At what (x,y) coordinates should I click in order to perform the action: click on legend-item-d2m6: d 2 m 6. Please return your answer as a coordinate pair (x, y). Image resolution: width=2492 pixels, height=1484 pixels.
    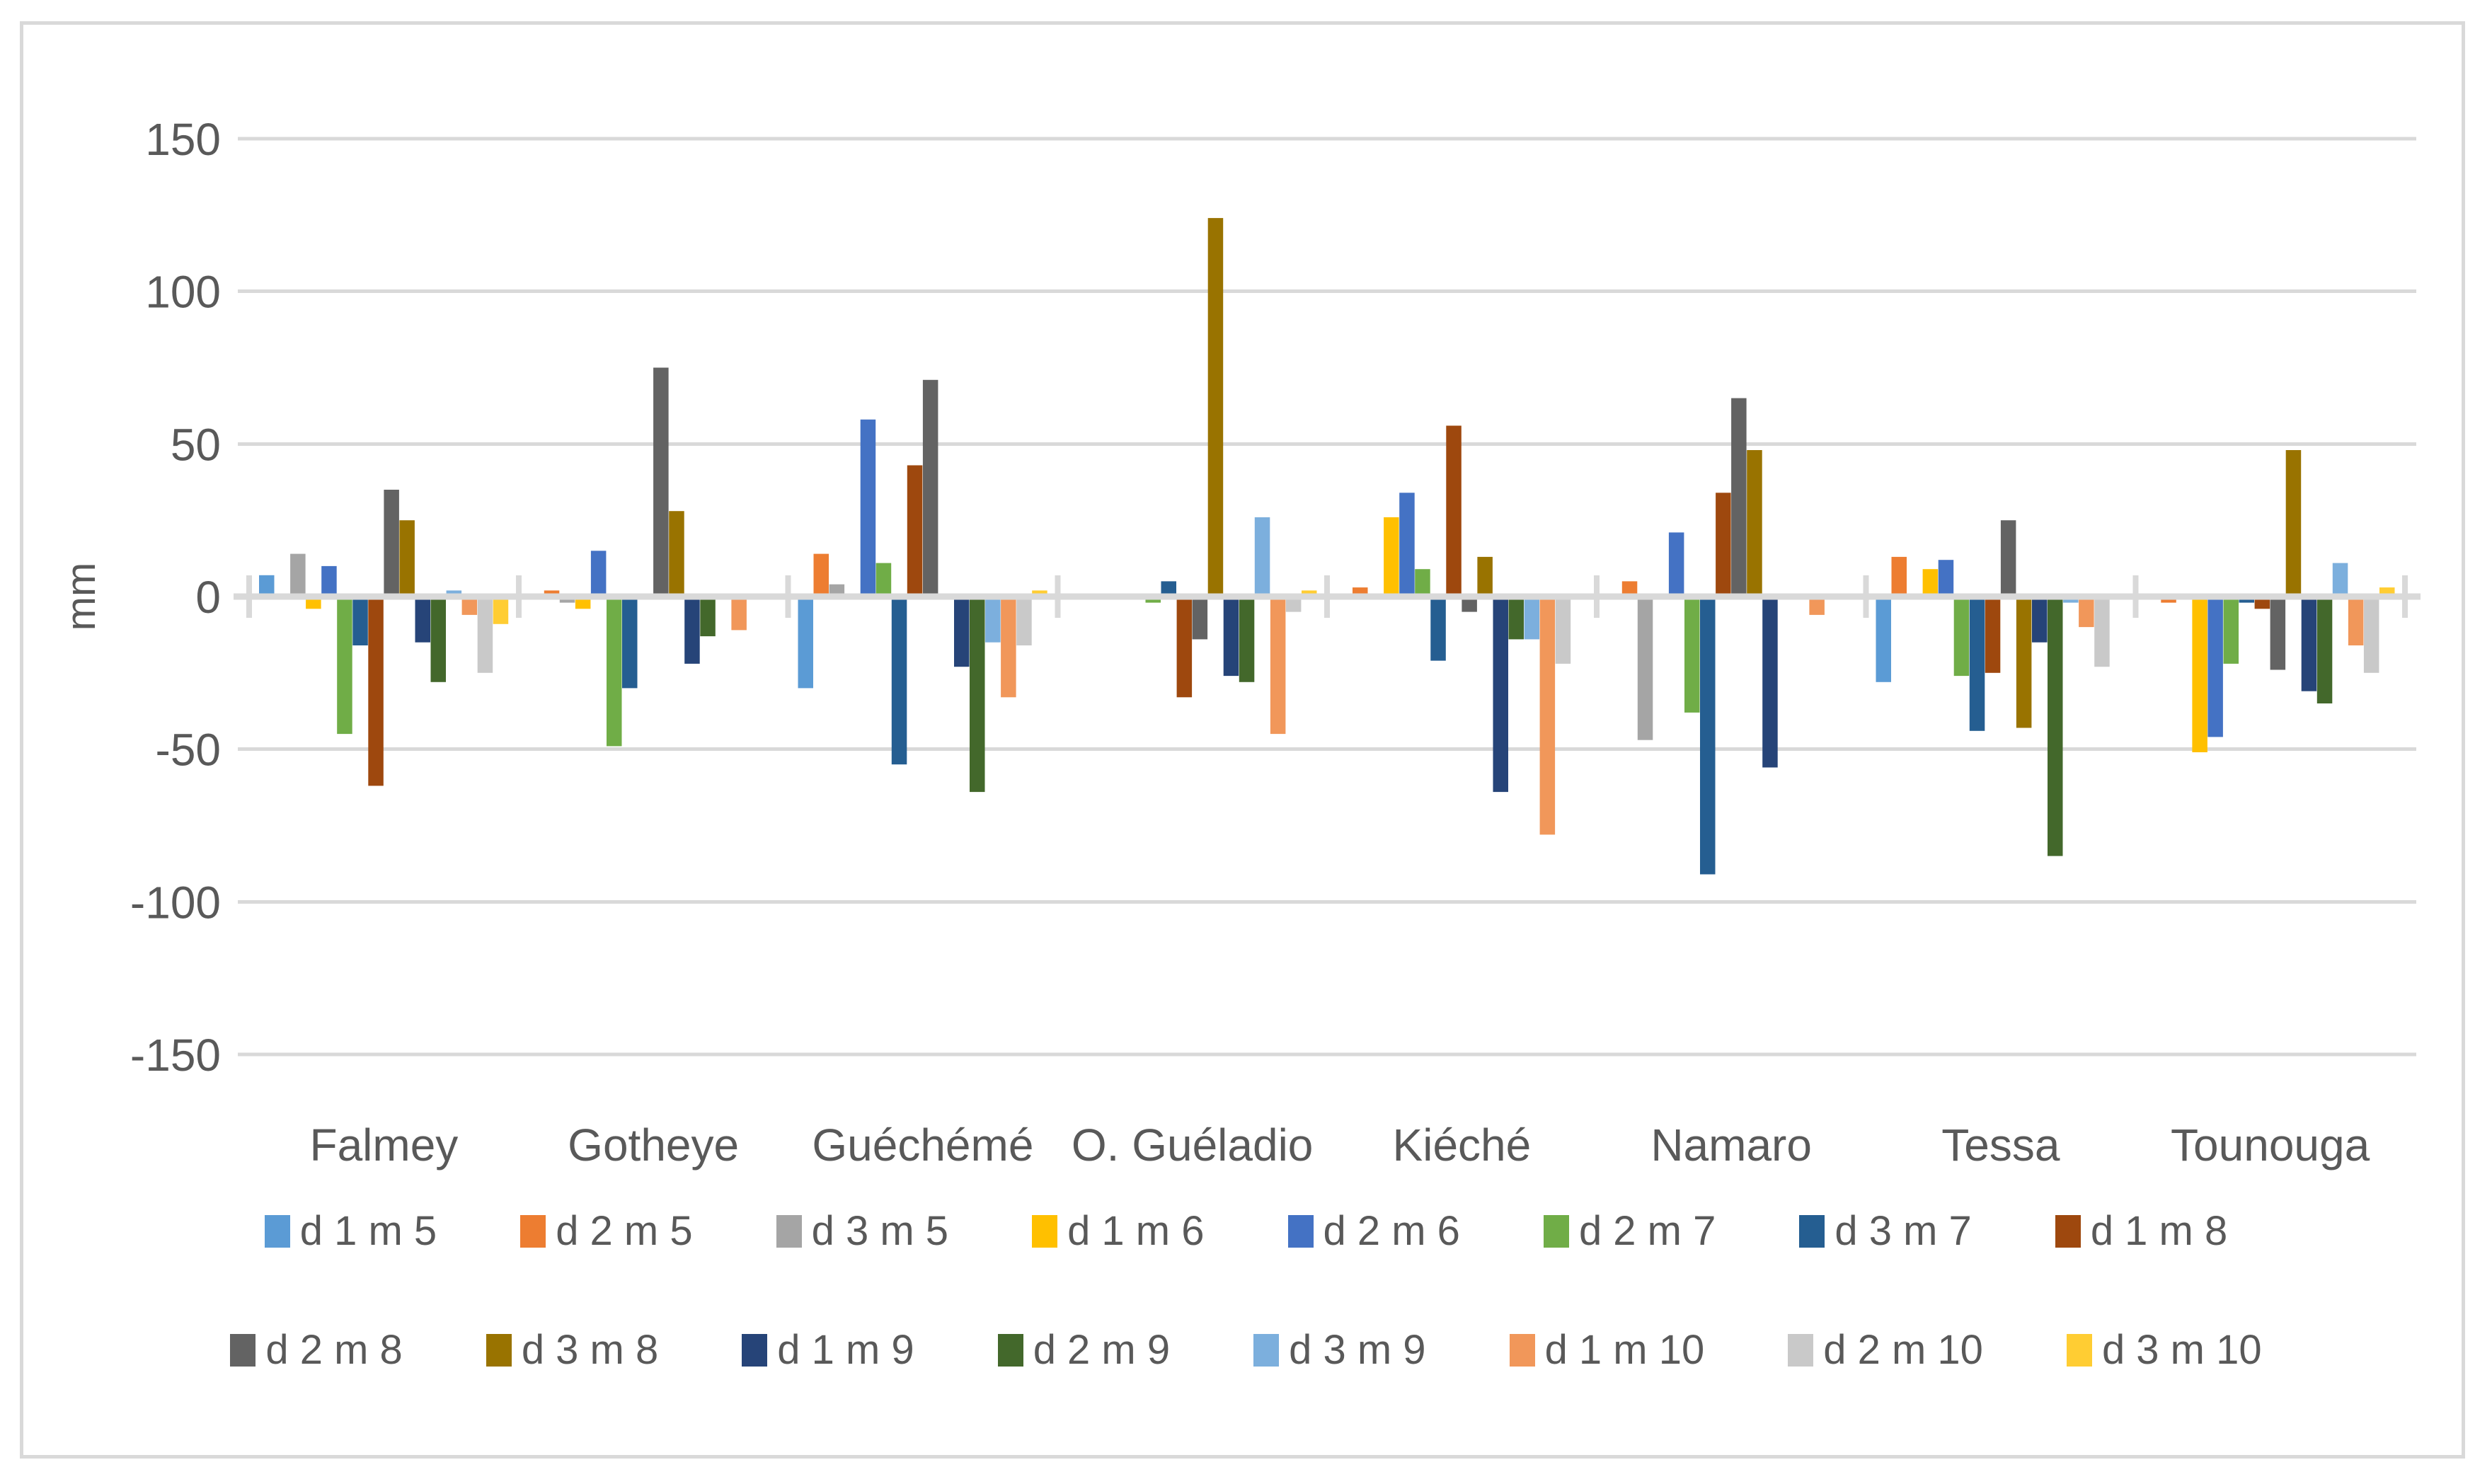
    Looking at the image, I should click on (1374, 1231).